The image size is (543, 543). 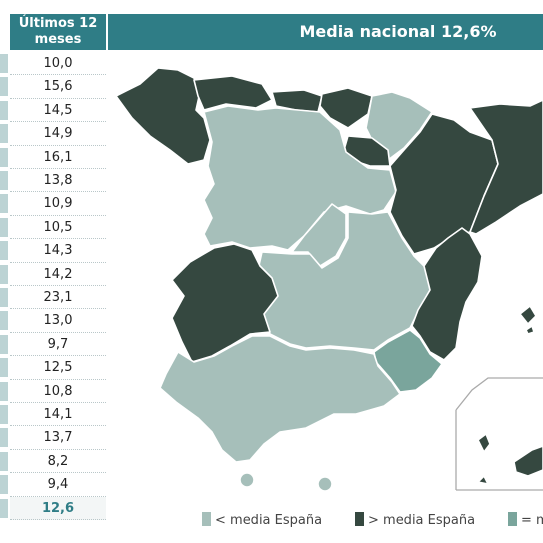 What do you see at coordinates (58, 110) in the screenshot?
I see `row-value: 14,5` at bounding box center [58, 110].